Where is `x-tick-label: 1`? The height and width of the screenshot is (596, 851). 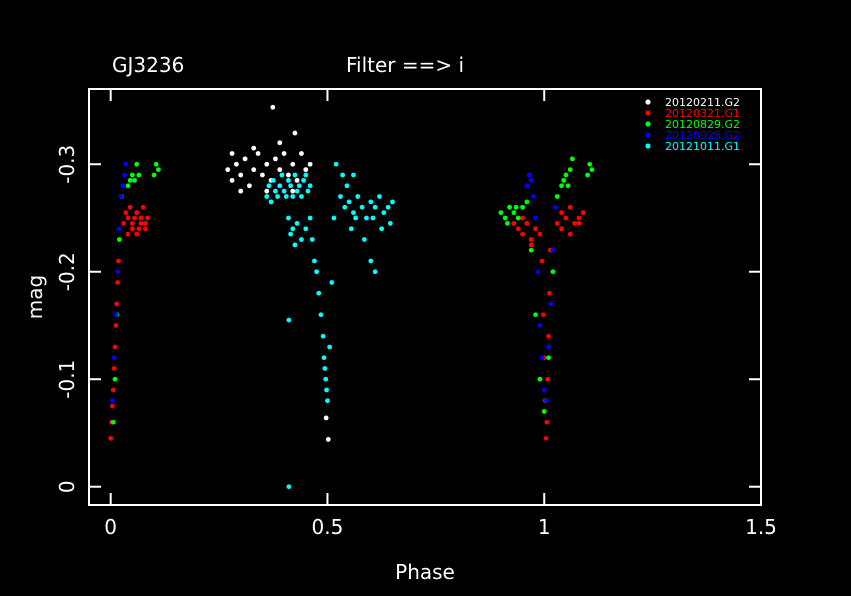
x-tick-label: 1 is located at coordinates (544, 527).